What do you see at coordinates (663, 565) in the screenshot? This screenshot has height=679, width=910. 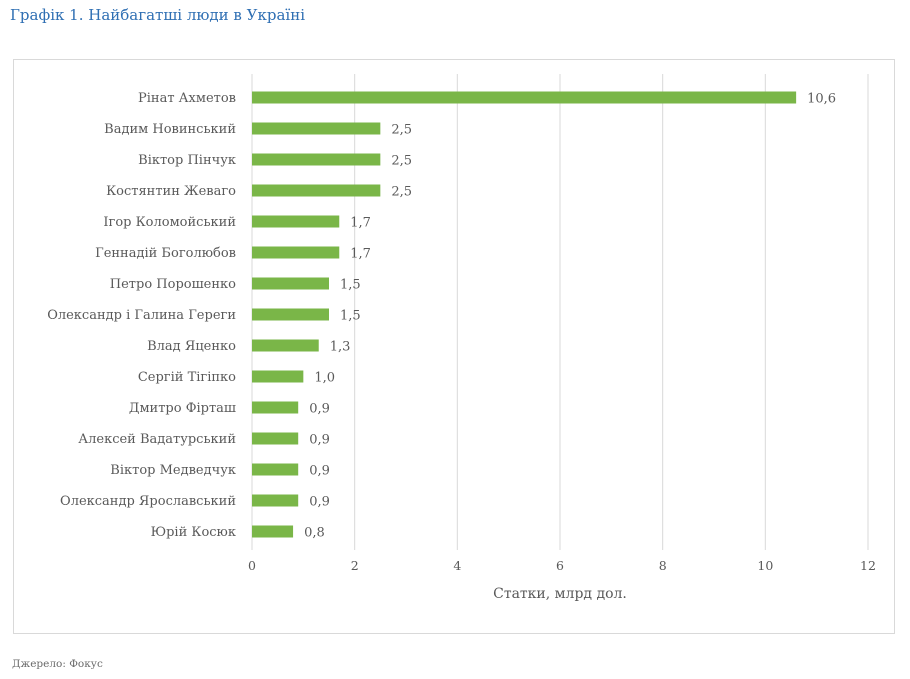 I see `x-tick-label: 8` at bounding box center [663, 565].